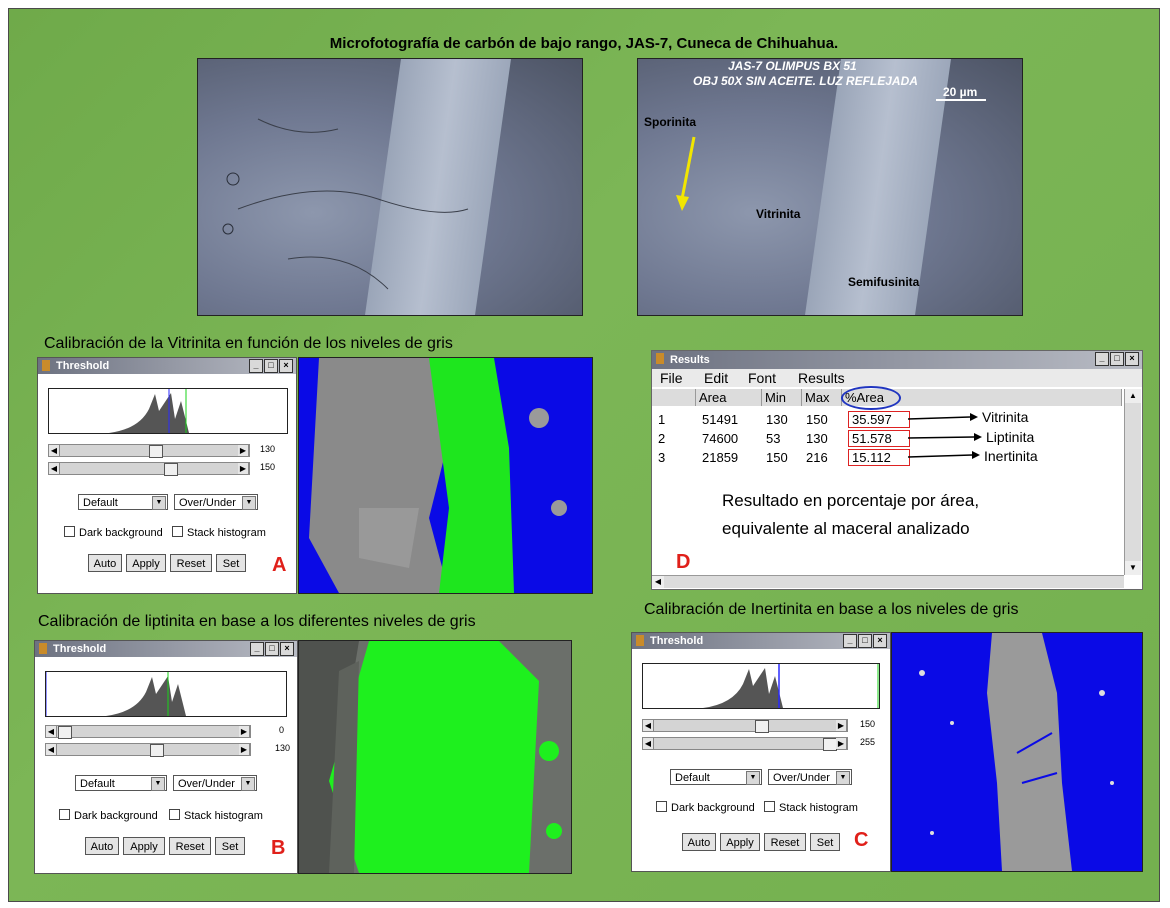 This screenshot has width=1170, height=908. What do you see at coordinates (792, 66) in the screenshot?
I see `micro-header-1: JAS-7 OLIMPUS BX 51` at bounding box center [792, 66].